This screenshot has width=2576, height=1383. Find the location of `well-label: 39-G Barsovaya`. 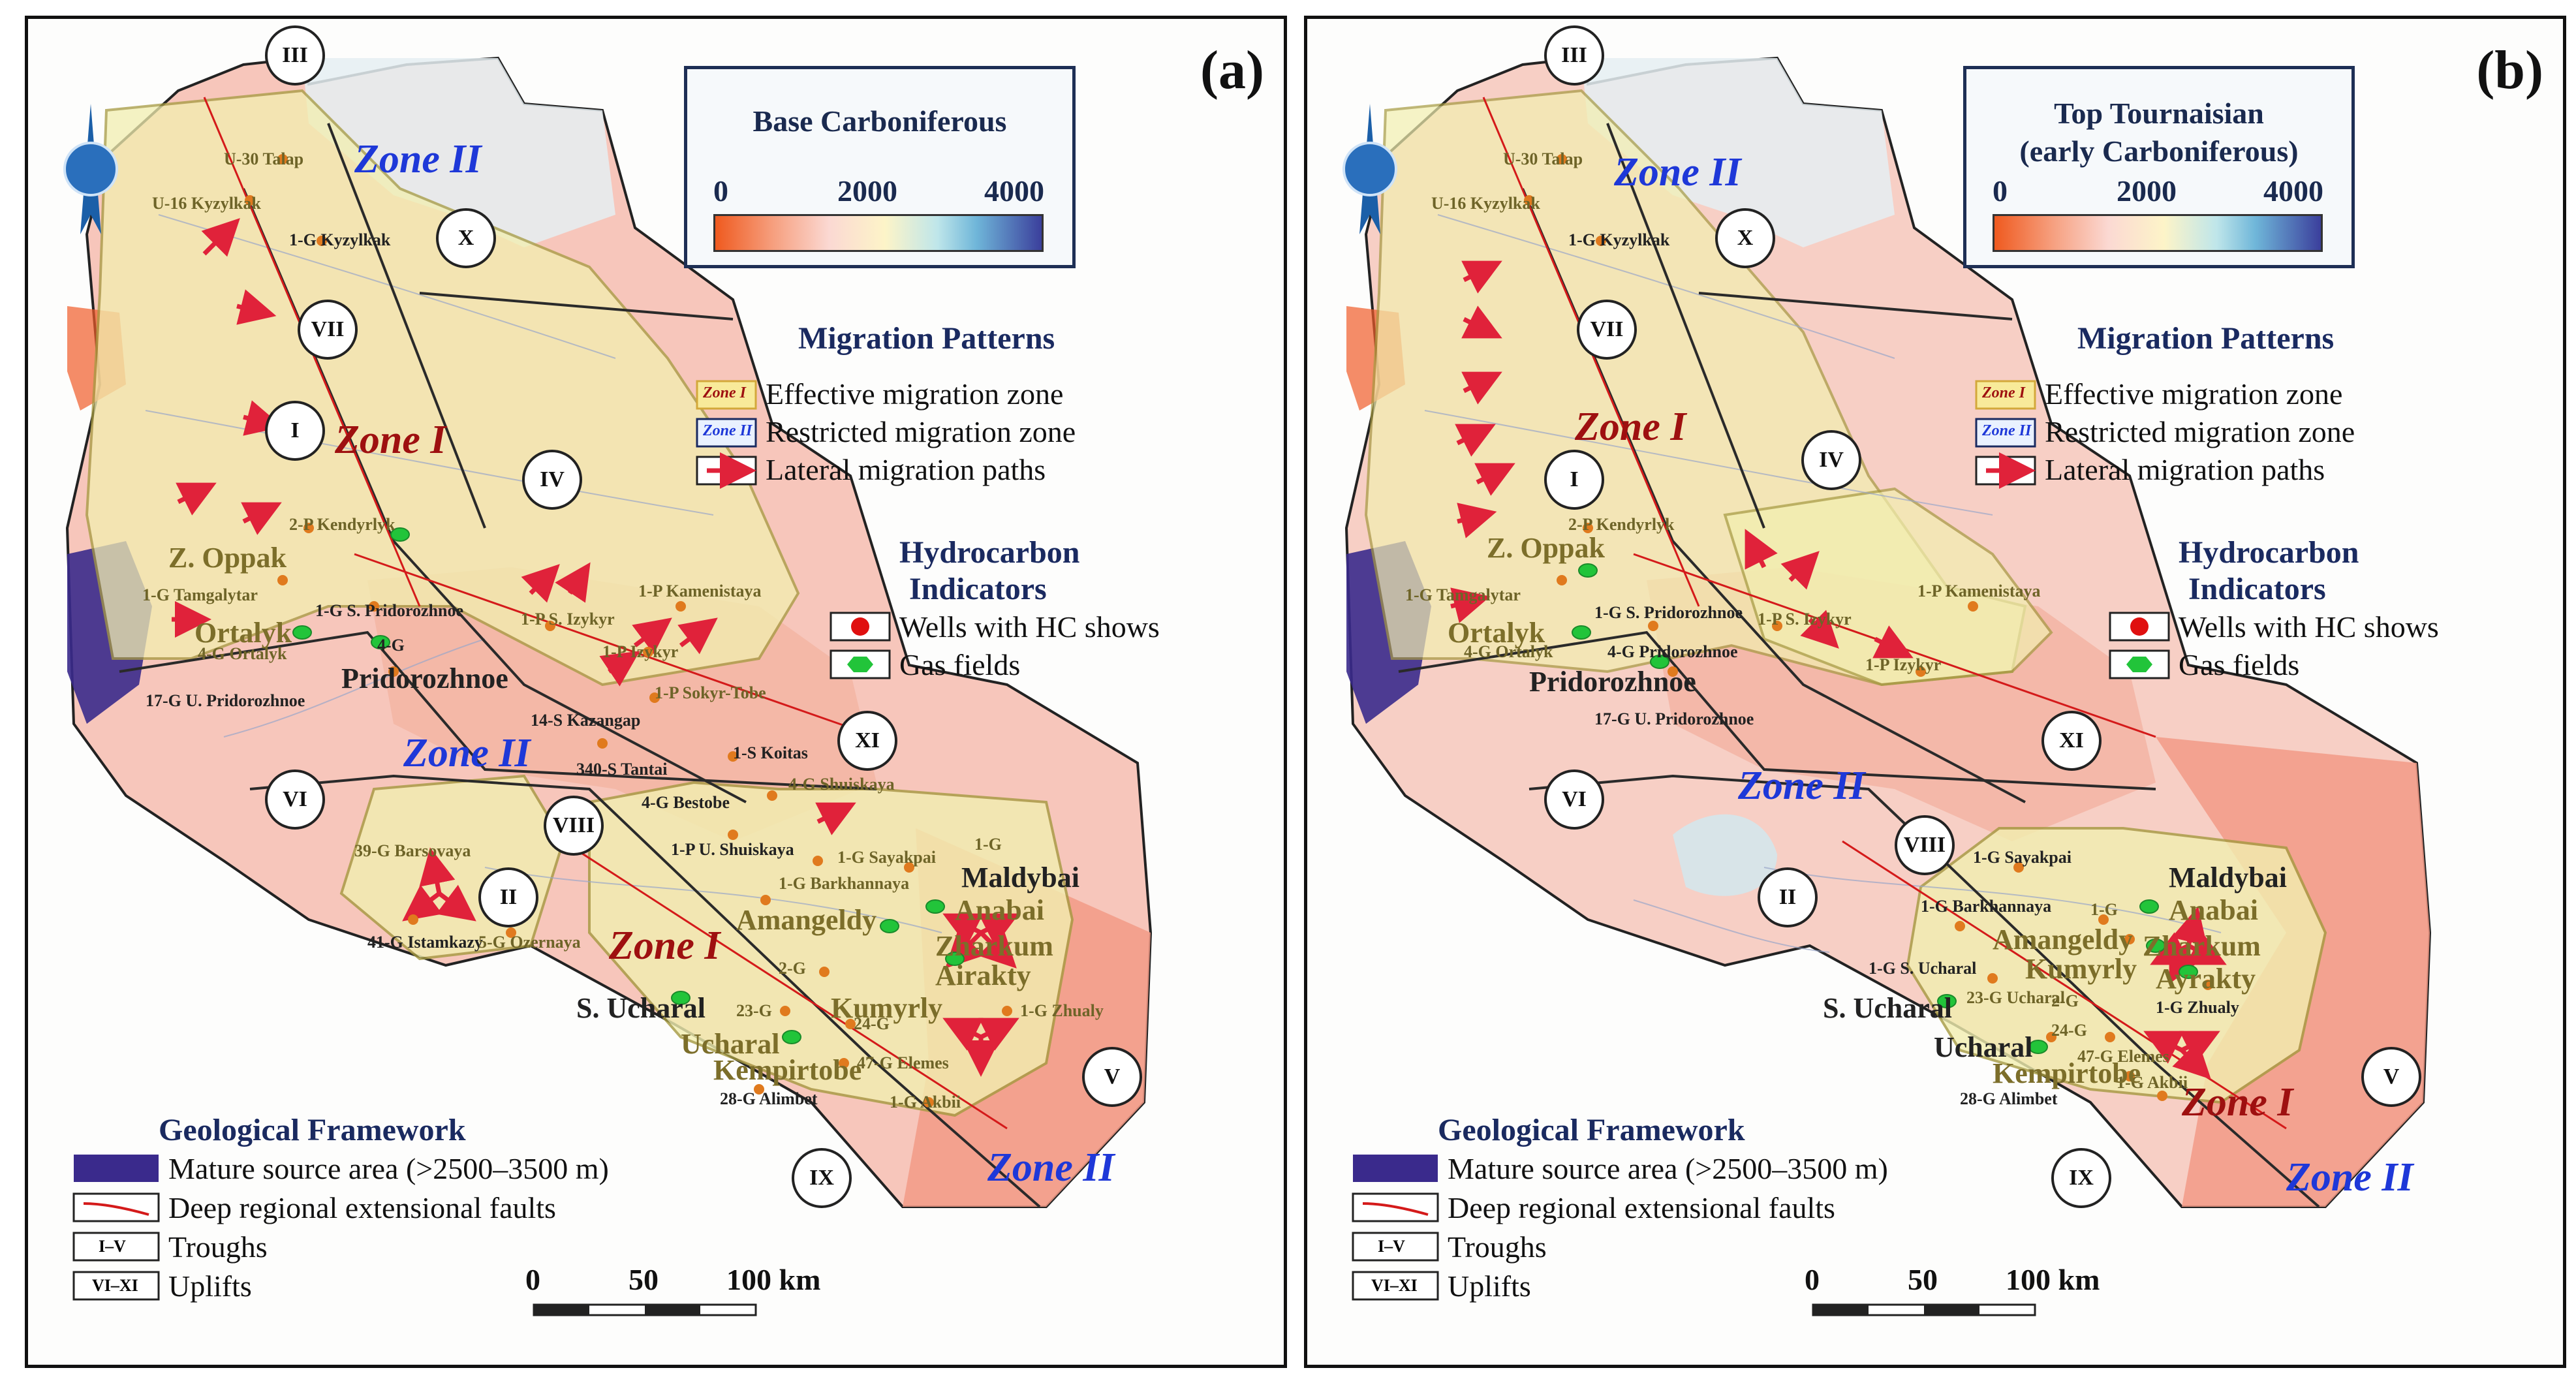

well-label: 39-G Barsovaya is located at coordinates (412, 850).